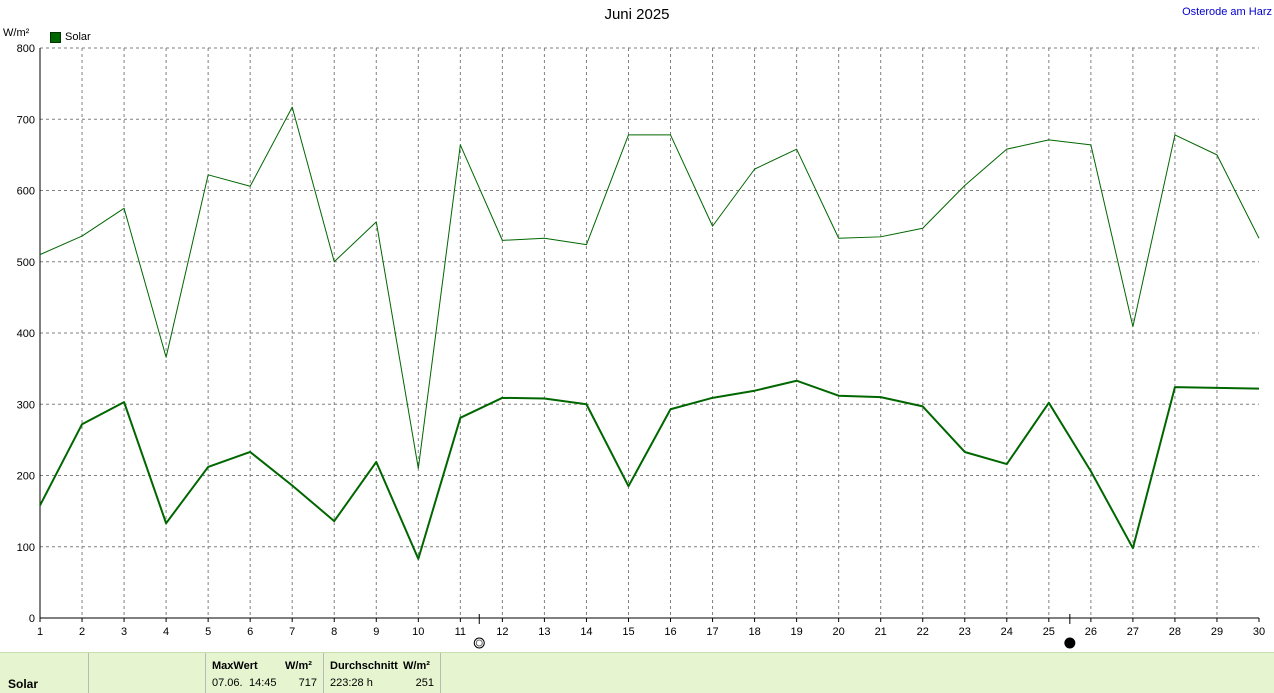 Image resolution: width=1274 pixels, height=693 pixels. Describe the element at coordinates (235, 666) in the screenshot. I see `max-header: MaxWert` at that location.